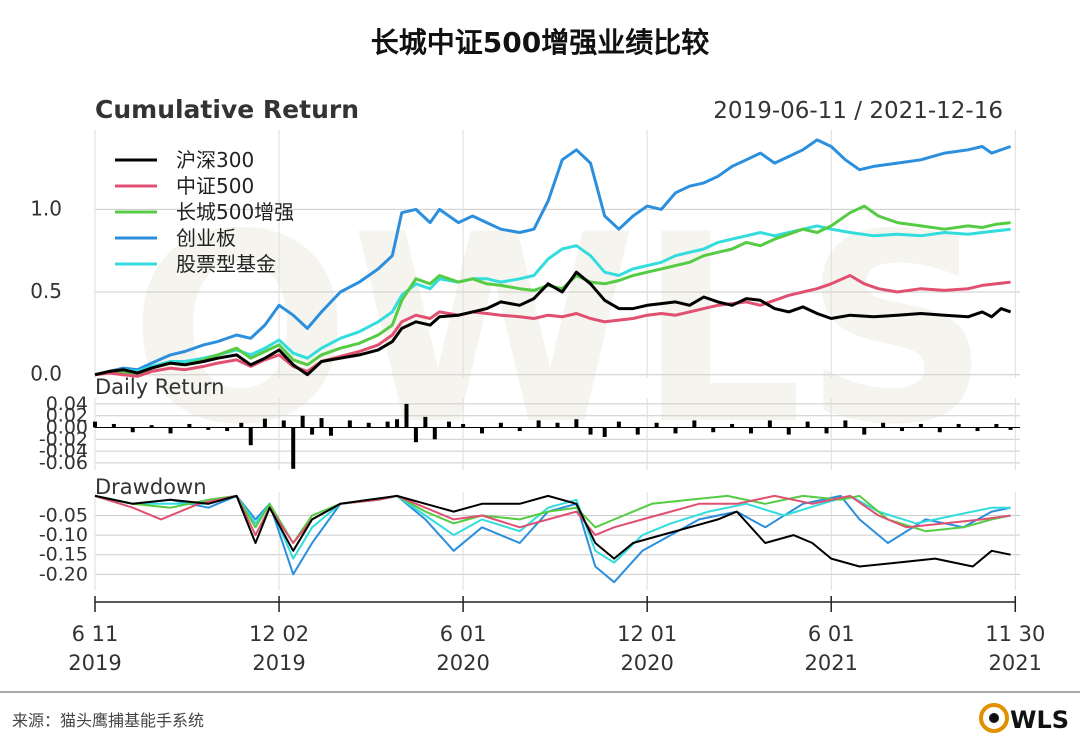 The height and width of the screenshot is (743, 1080). I want to click on x-tick-label: 12 02, so click(279, 634).